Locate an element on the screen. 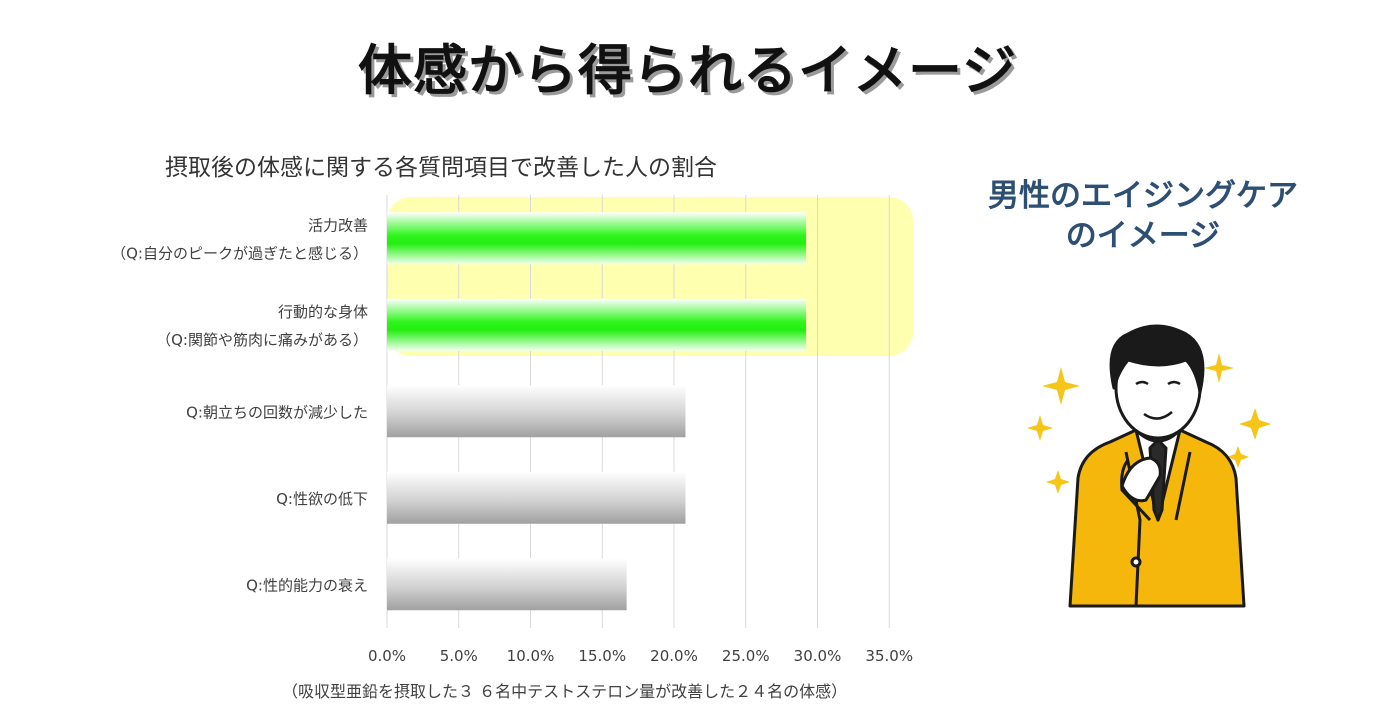 This screenshot has height=720, width=1375. x-tick-label: 35.0% is located at coordinates (889, 656).